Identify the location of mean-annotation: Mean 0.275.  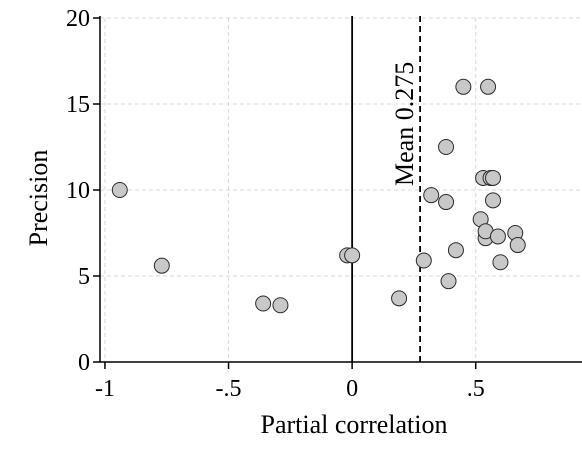
(404, 124).